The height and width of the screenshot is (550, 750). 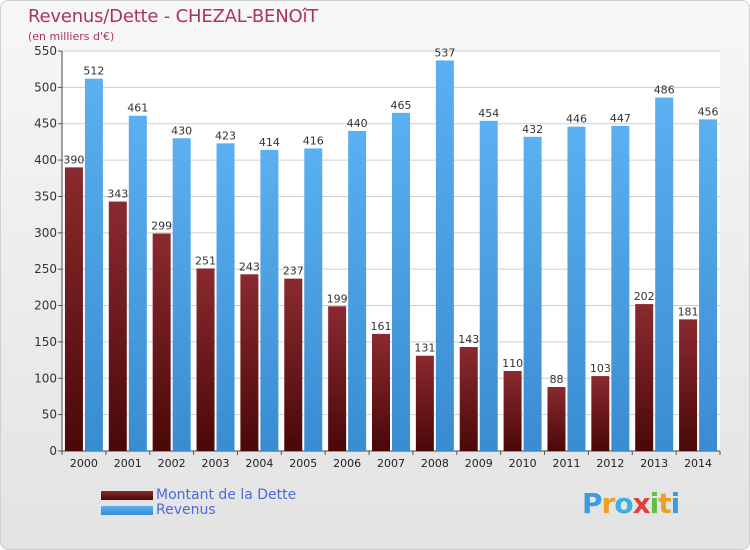 What do you see at coordinates (610, 463) in the screenshot?
I see `x-tick-label: 2012` at bounding box center [610, 463].